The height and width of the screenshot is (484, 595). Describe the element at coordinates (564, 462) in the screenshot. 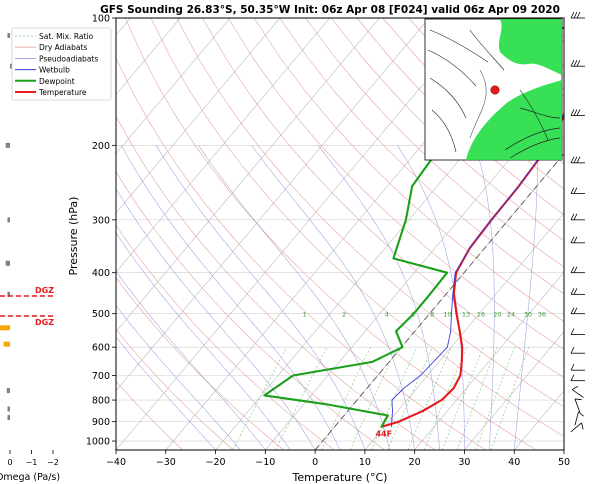

I see `x-tick-label: 50` at that location.